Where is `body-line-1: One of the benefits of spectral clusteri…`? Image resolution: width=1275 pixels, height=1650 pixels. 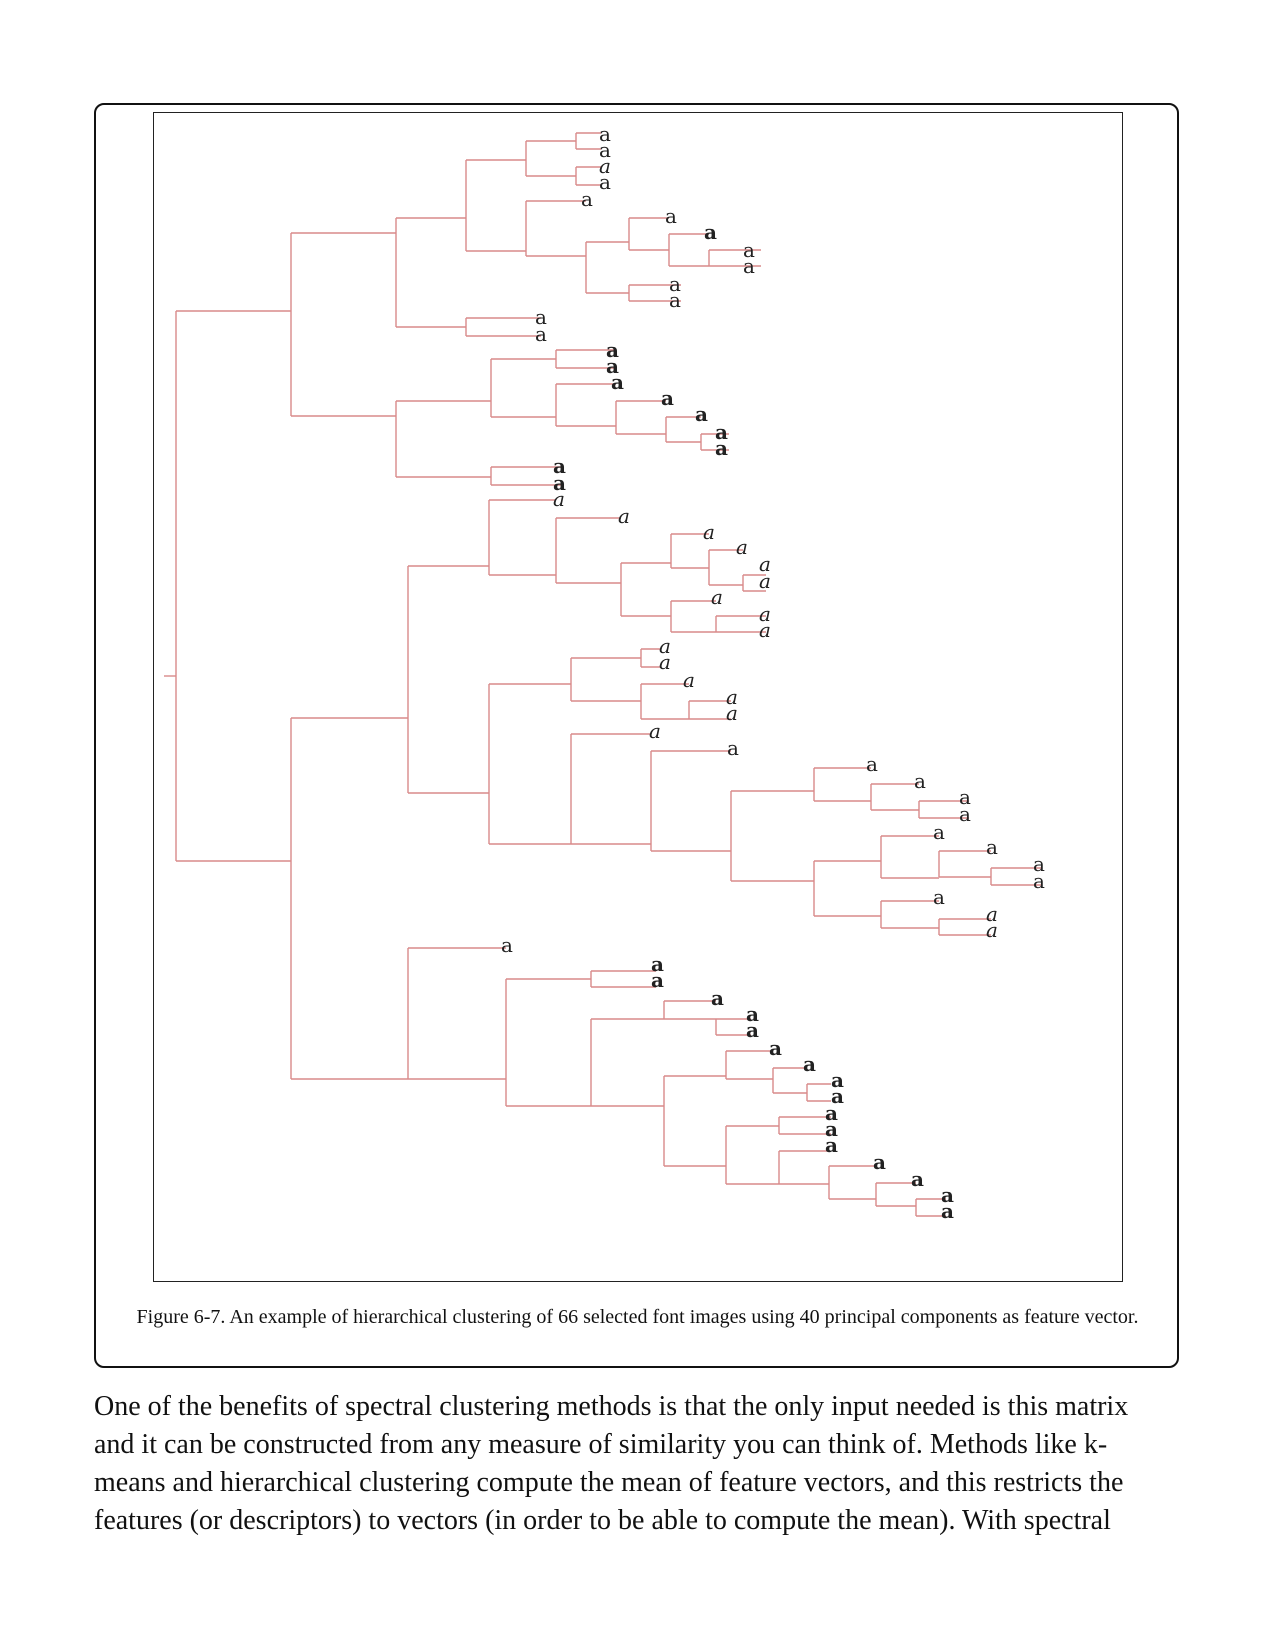
body-line-1: One of the benefits of spectral clusteri… is located at coordinates (611, 1406).